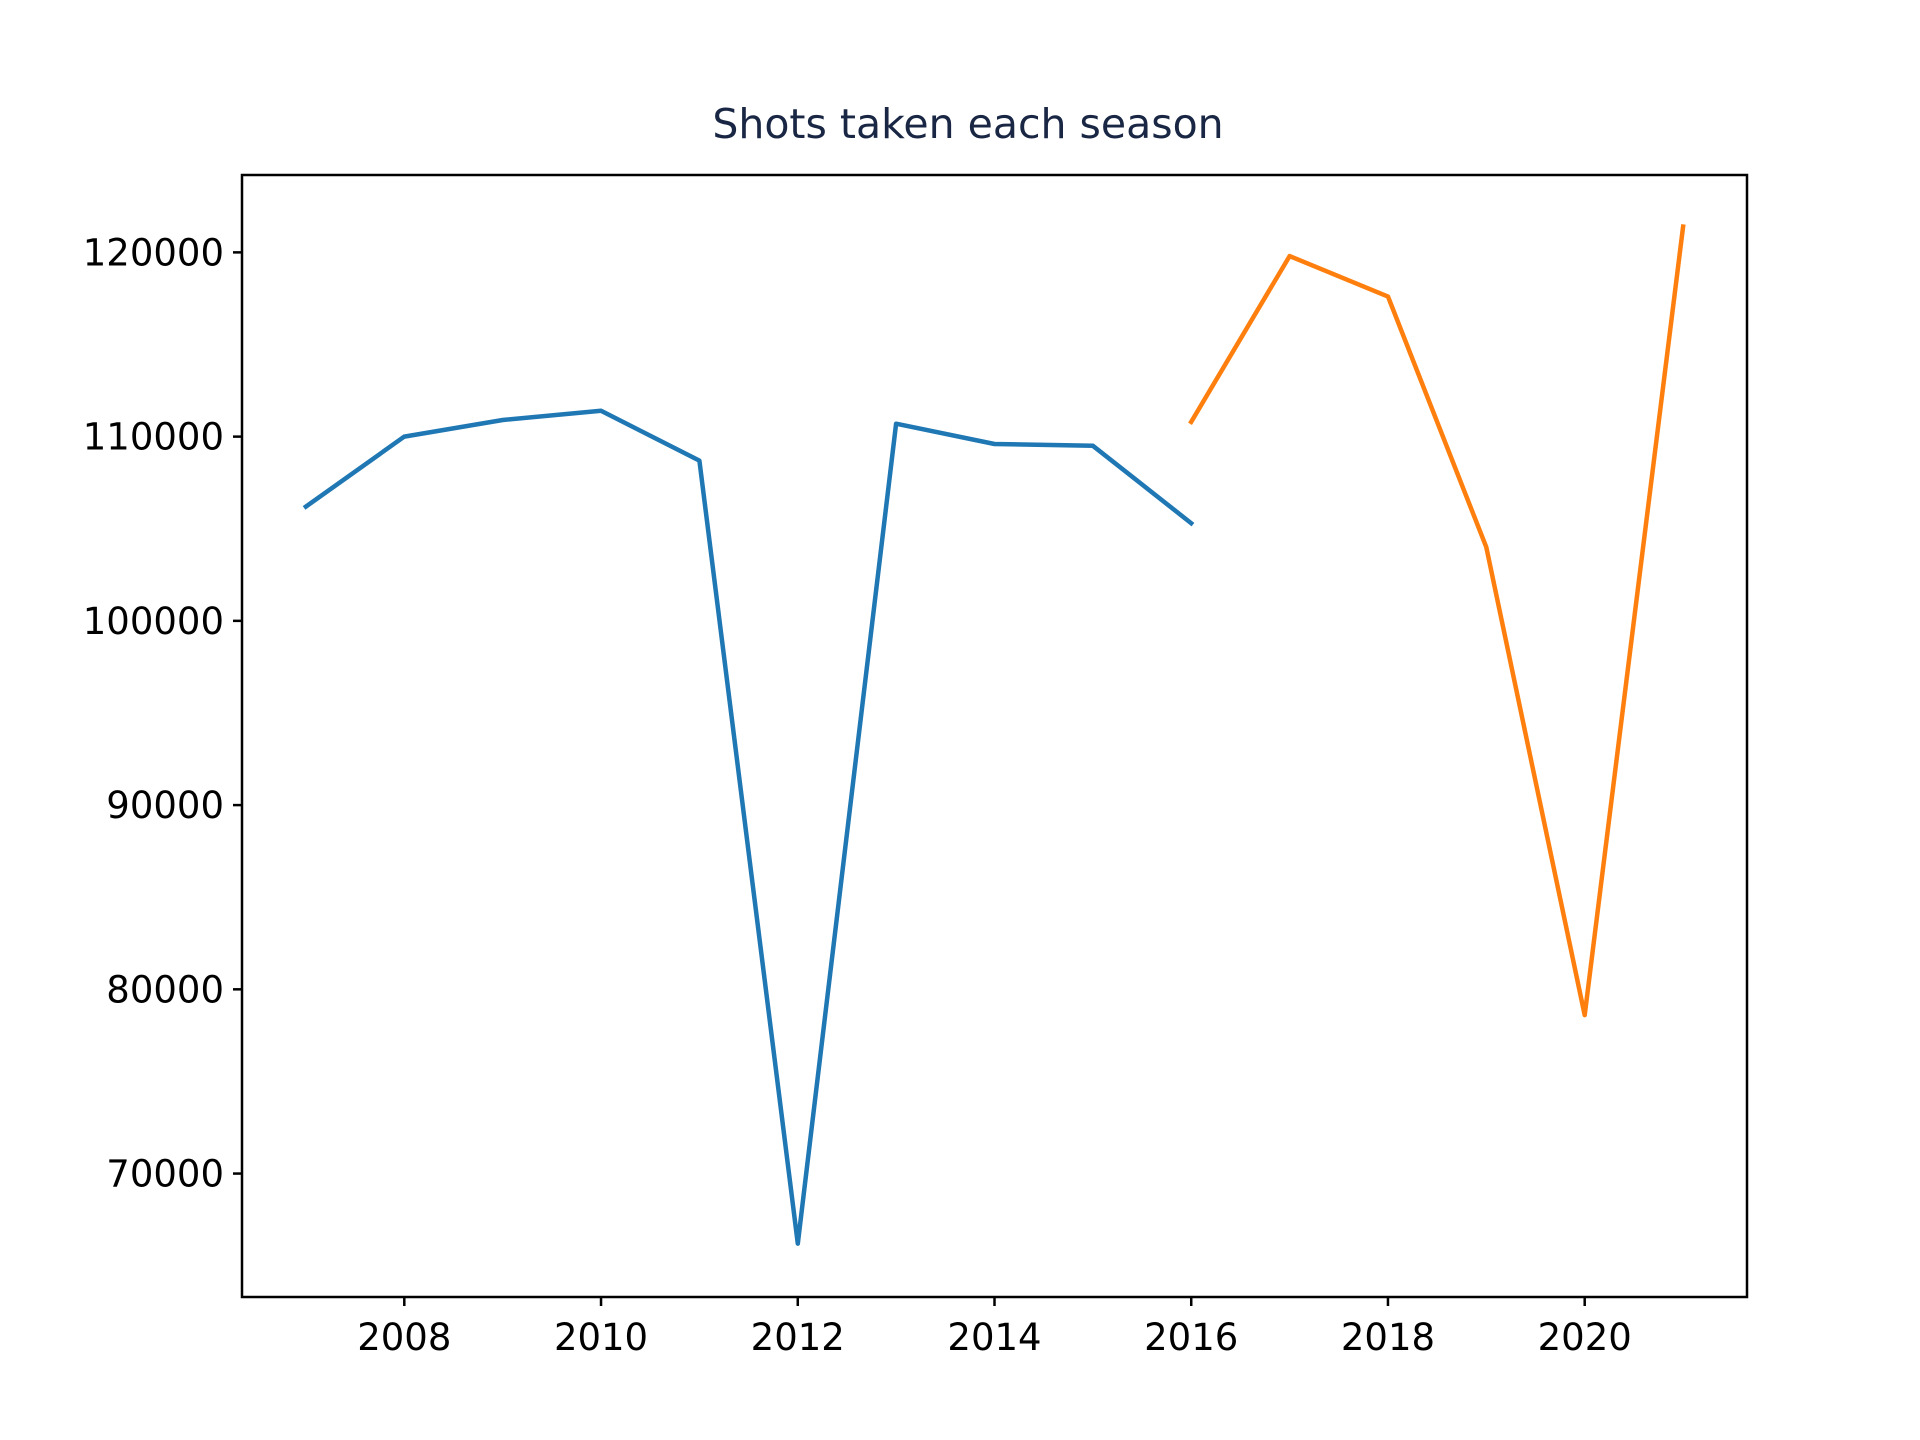 The height and width of the screenshot is (1440, 1920). Describe the element at coordinates (404, 1337) in the screenshot. I see `x-tick-label-2008: 2008` at that location.